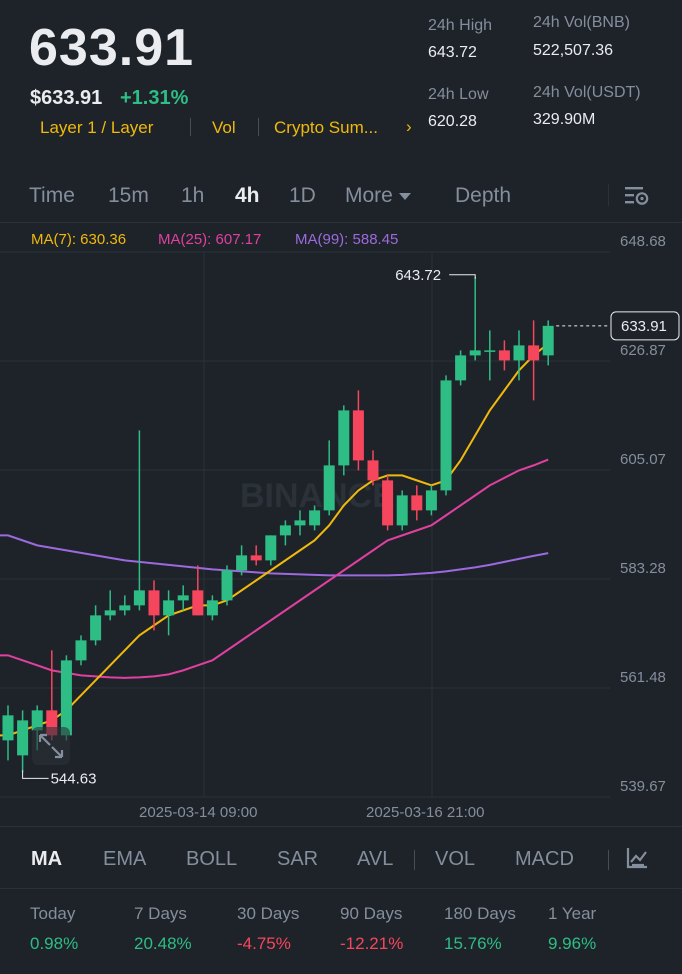 This screenshot has height=974, width=682. I want to click on last-price: 633.91, so click(112, 48).